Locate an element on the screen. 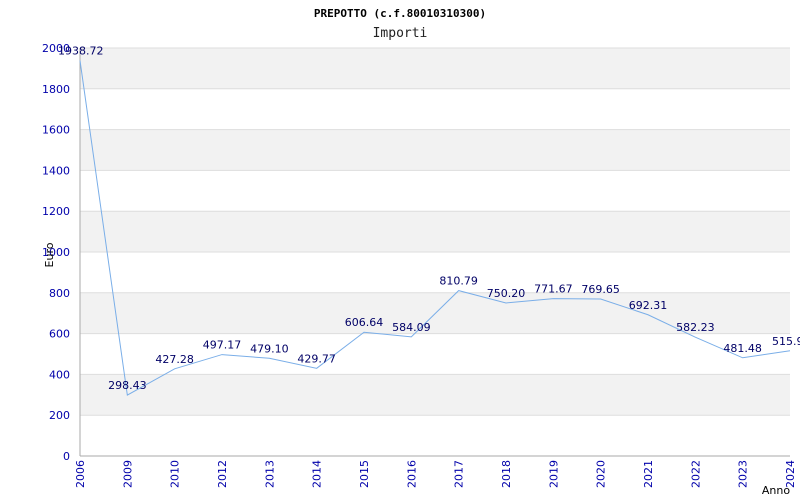  y-tick-label: 1200 is located at coordinates (56, 211).